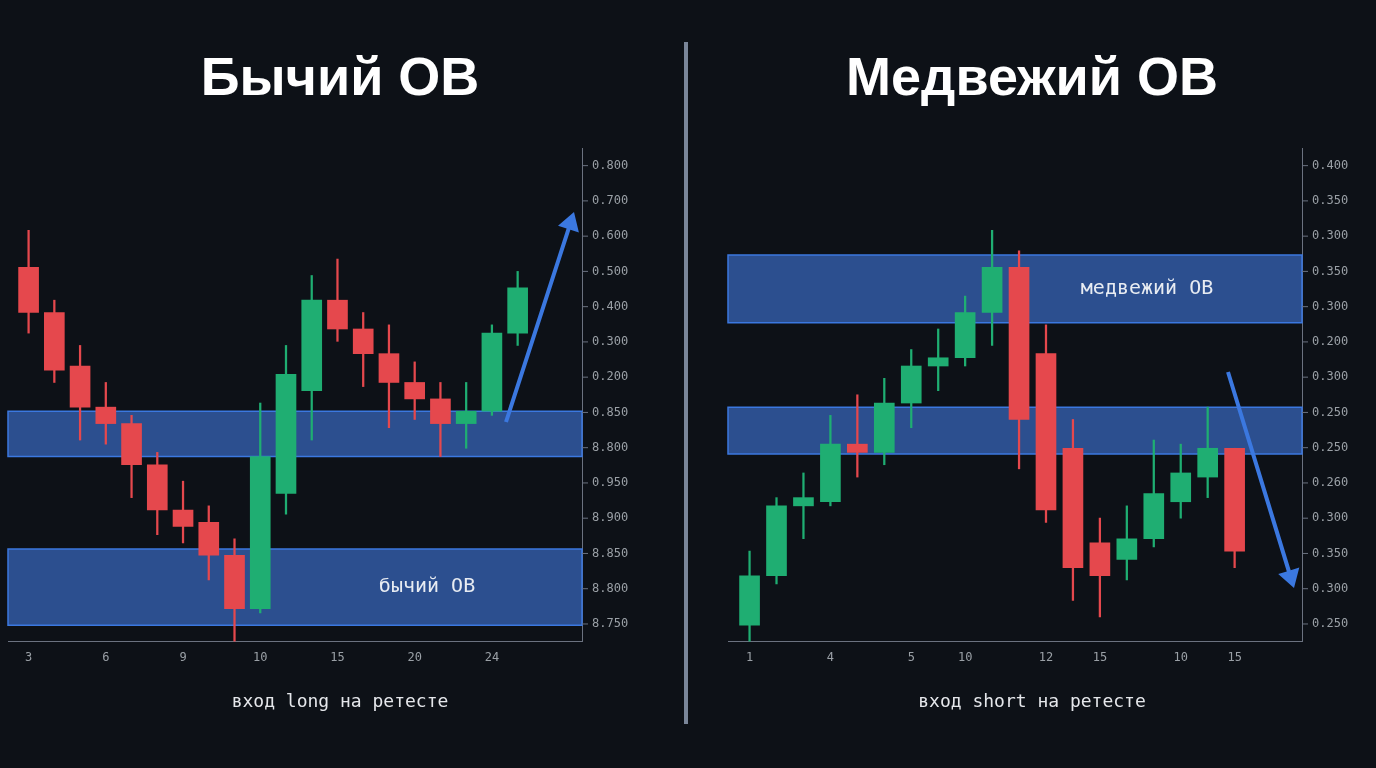 The height and width of the screenshot is (768, 1376). Describe the element at coordinates (183, 656) in the screenshot. I see `x-tick-label: 9` at that location.